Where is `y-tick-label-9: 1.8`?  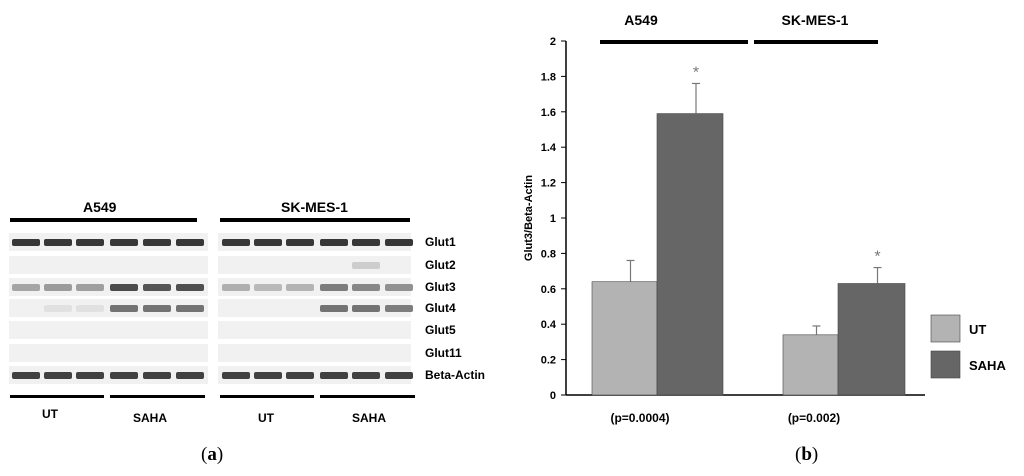 y-tick-label-9: 1.8 is located at coordinates (548, 77).